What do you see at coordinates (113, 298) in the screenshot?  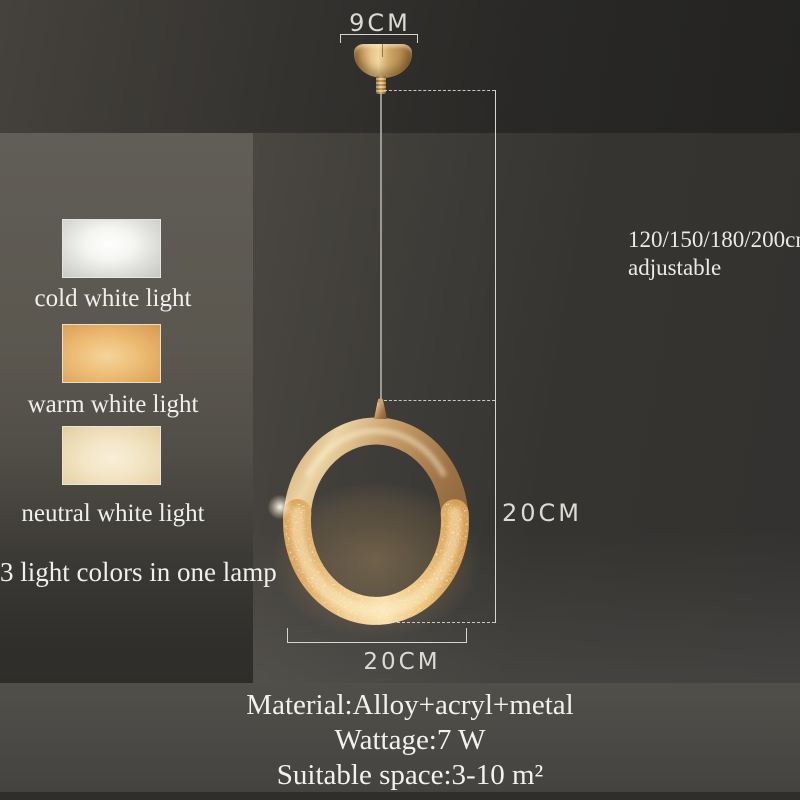 I see `swatch-cold-white-label: cold white light` at bounding box center [113, 298].